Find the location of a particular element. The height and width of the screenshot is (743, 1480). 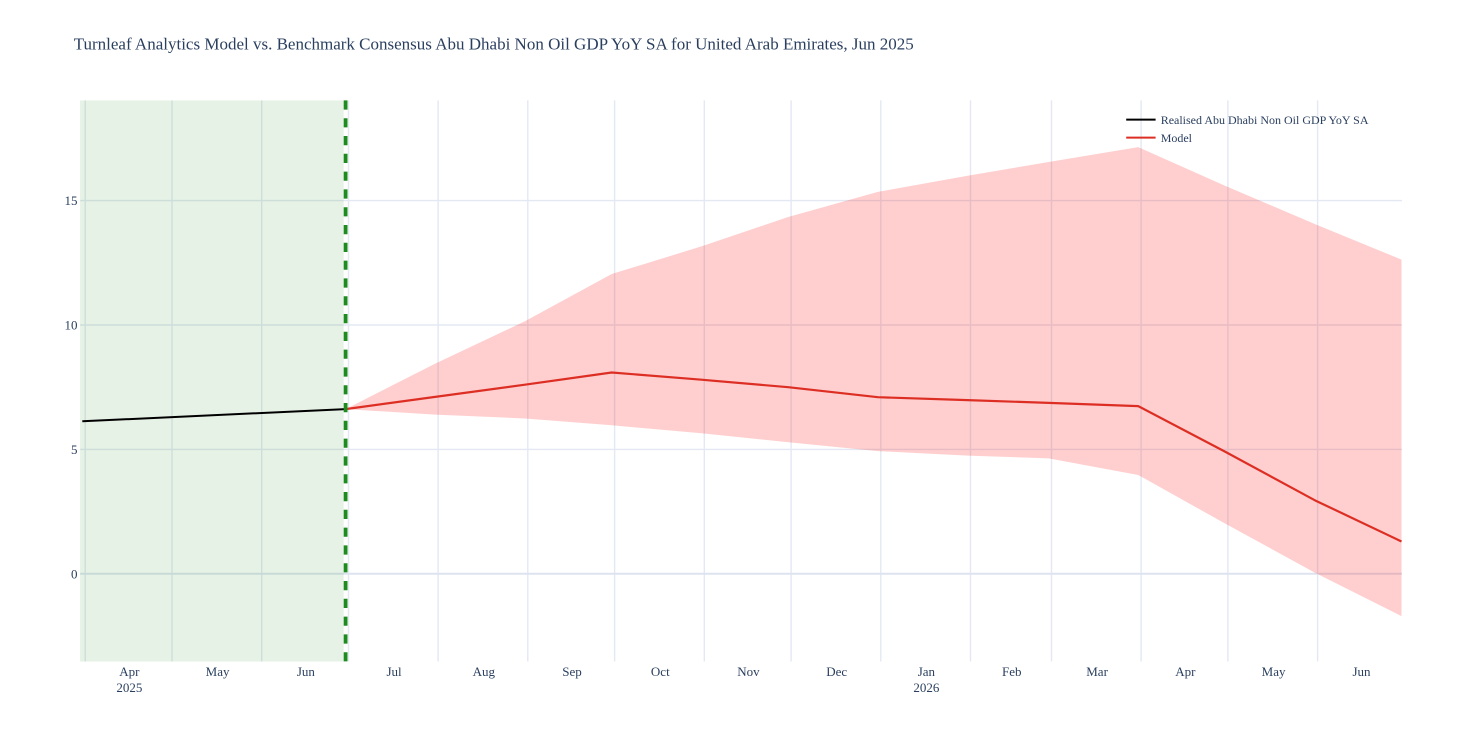

svg-text: 5 is located at coordinates (74, 449).